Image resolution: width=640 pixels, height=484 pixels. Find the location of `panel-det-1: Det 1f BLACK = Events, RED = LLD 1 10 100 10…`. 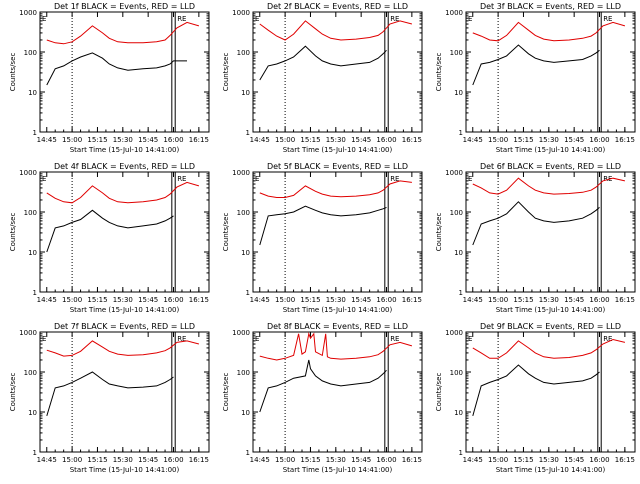

panel-det-1: Det 1f BLACK = Events, RED = LLD 1 10 100 10… is located at coordinates (109, 78).